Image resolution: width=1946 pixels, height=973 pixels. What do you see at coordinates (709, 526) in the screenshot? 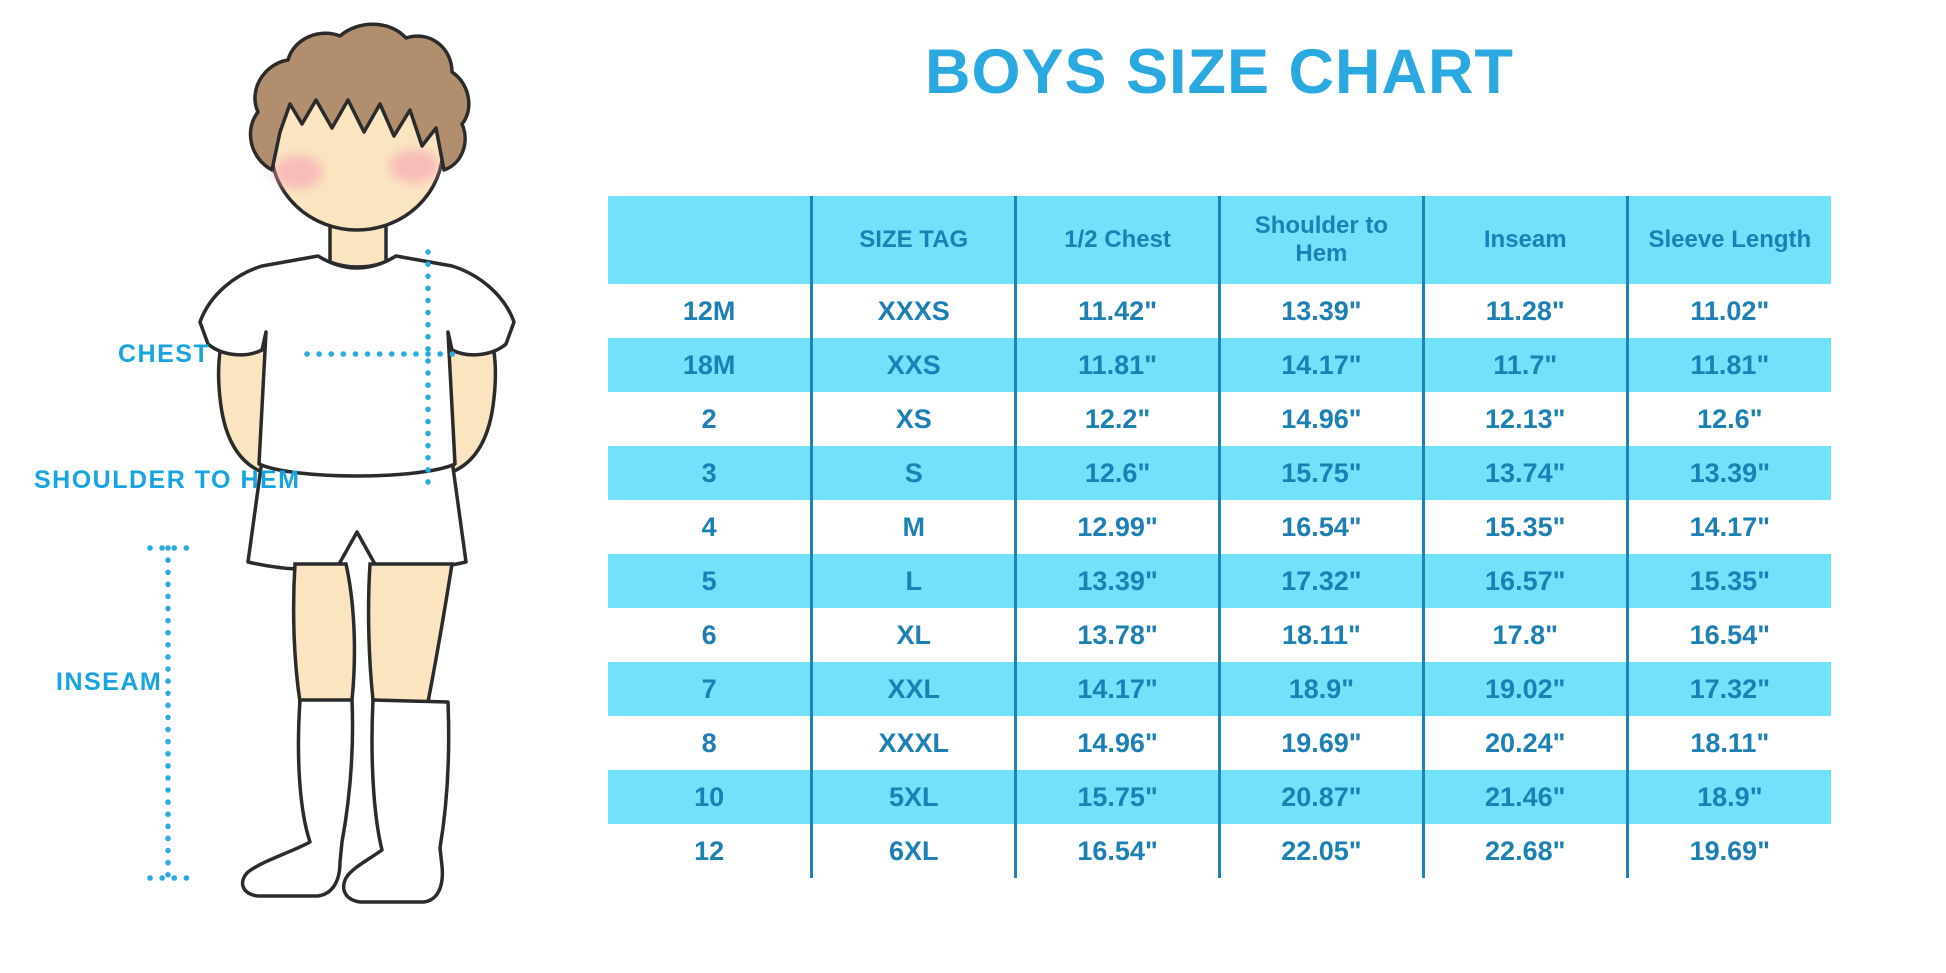
I see `table-cell: 4` at bounding box center [709, 526].